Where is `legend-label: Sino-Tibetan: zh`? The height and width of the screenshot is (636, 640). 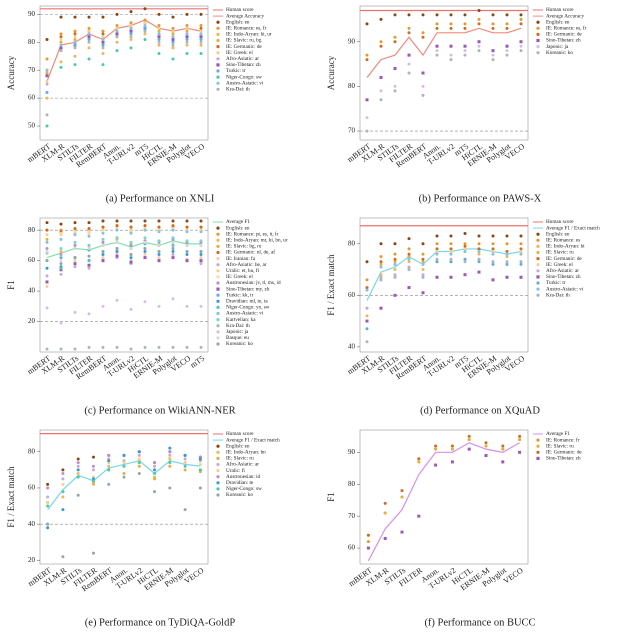
legend-label: Sino-Tibetan: zh is located at coordinates (563, 41).